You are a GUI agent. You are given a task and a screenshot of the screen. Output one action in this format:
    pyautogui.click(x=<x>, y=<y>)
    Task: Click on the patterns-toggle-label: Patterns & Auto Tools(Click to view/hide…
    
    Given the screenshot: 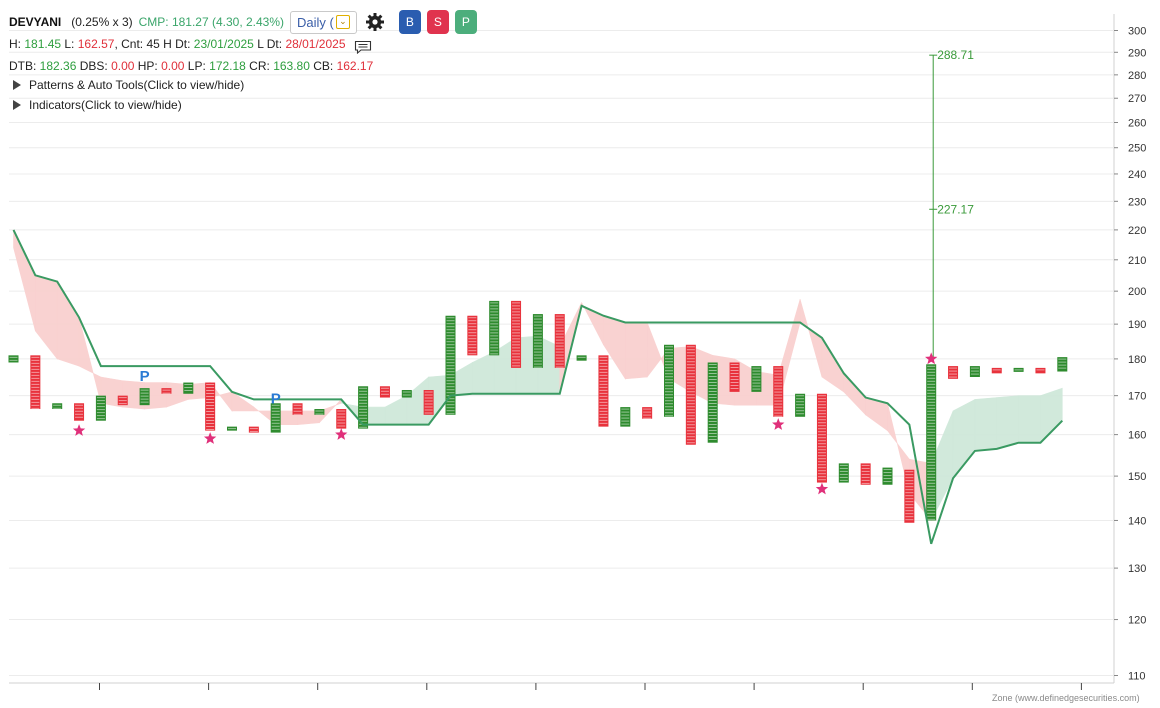 What is the action you would take?
    pyautogui.click(x=137, y=85)
    